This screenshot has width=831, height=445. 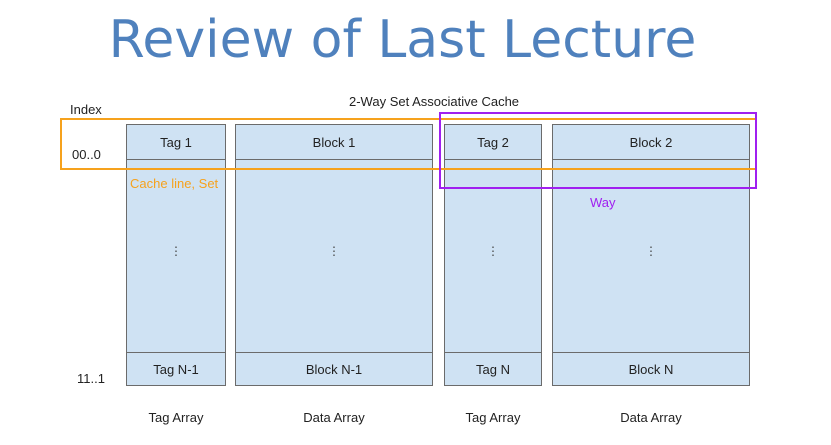 I want to click on footer-tag-array-1: Tag Array, so click(x=176, y=417).